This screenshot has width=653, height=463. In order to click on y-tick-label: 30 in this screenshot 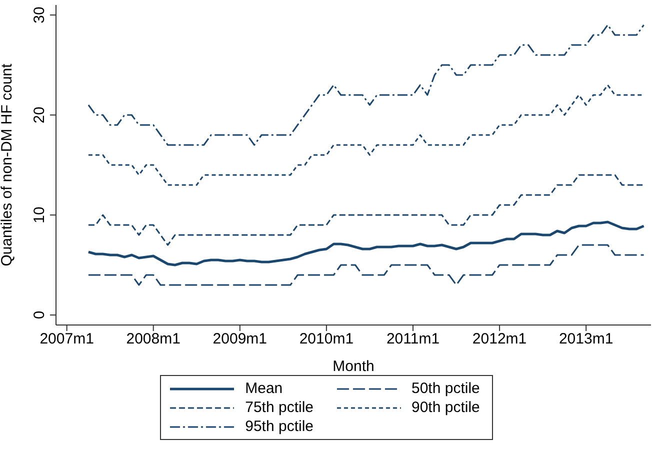, I will do `click(39, 15)`.